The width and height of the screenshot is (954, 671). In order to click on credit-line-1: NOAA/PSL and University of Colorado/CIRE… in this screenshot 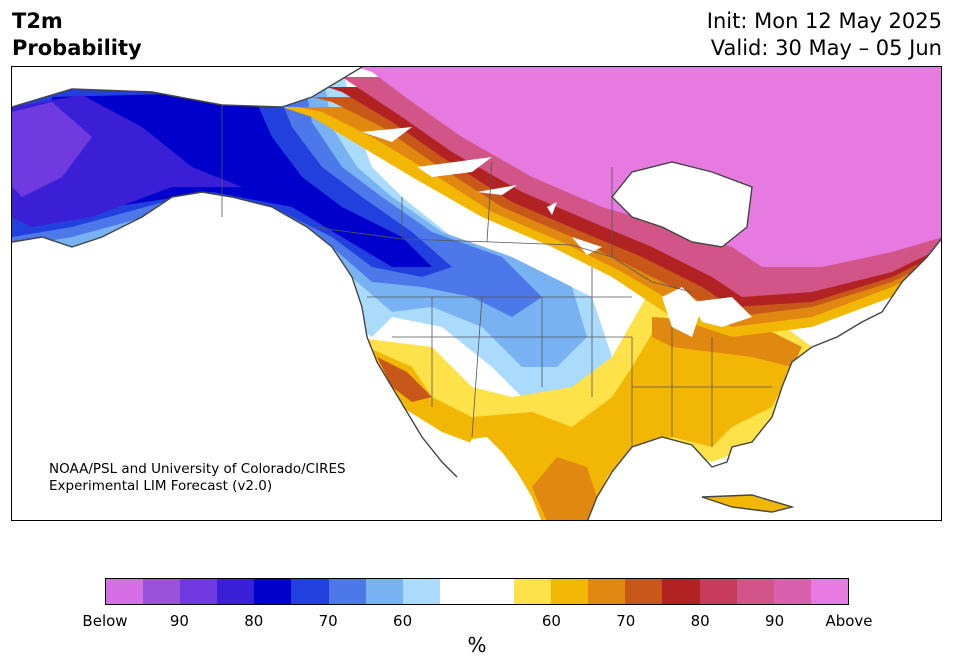, I will do `click(197, 469)`.